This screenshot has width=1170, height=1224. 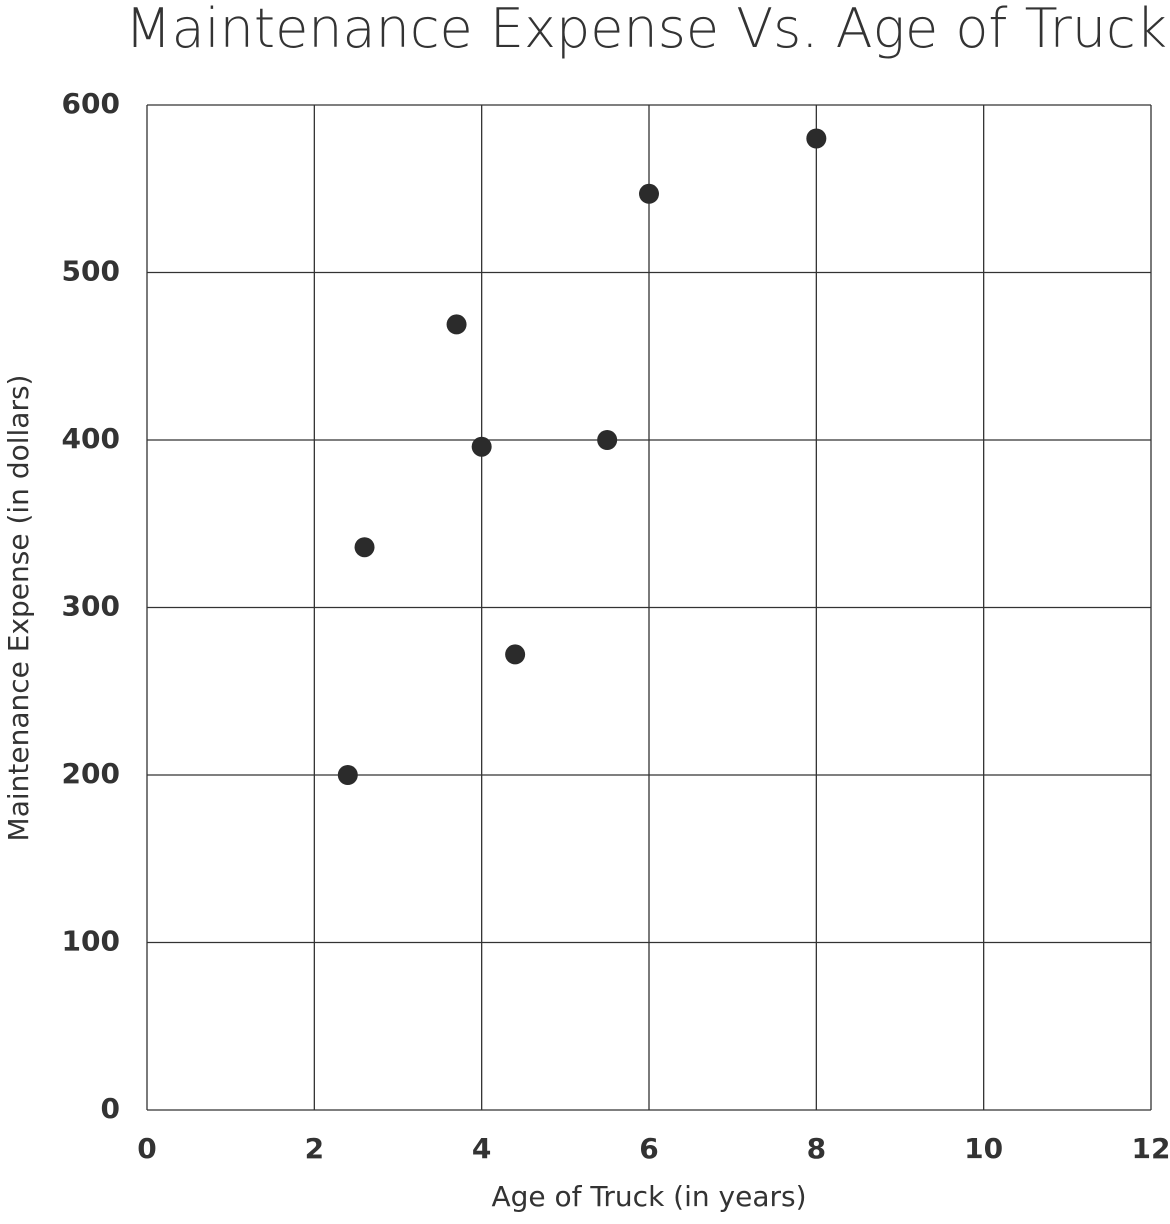 I want to click on chart-title: Maintenance Expense Vs. Age of Truck, so click(x=646, y=30).